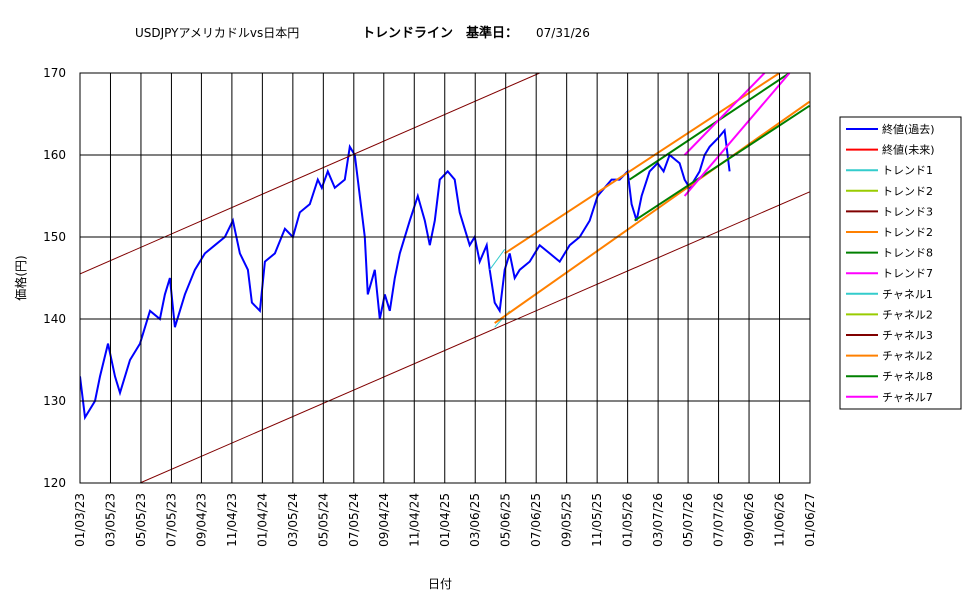 The width and height of the screenshot is (975, 599). What do you see at coordinates (907, 253) in the screenshot?
I see `legend-label: トレンド8` at bounding box center [907, 253].